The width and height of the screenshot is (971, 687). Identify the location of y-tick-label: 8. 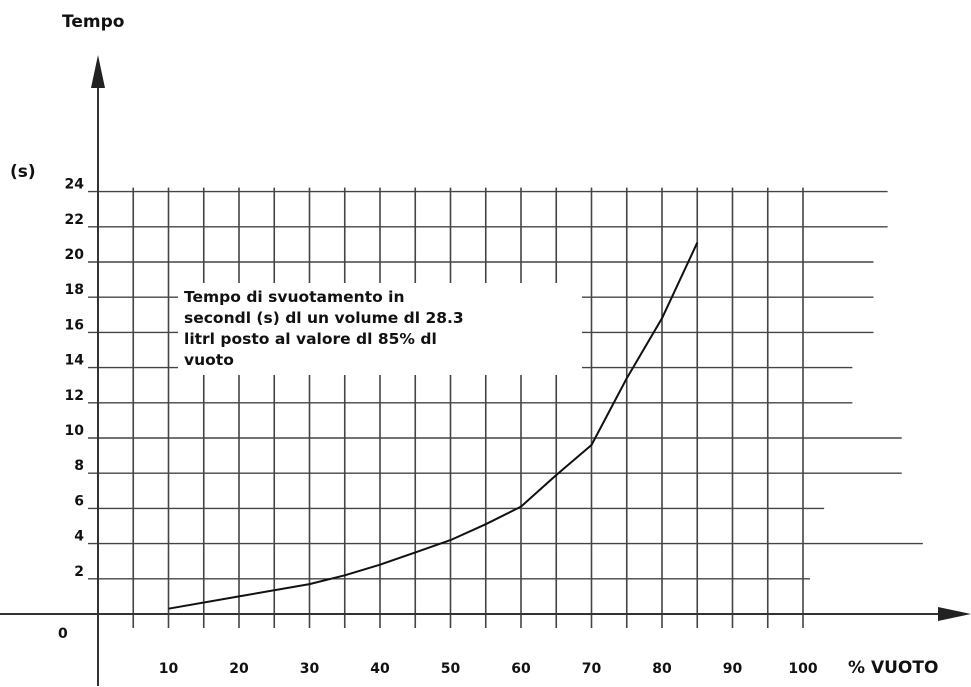
(79, 466).